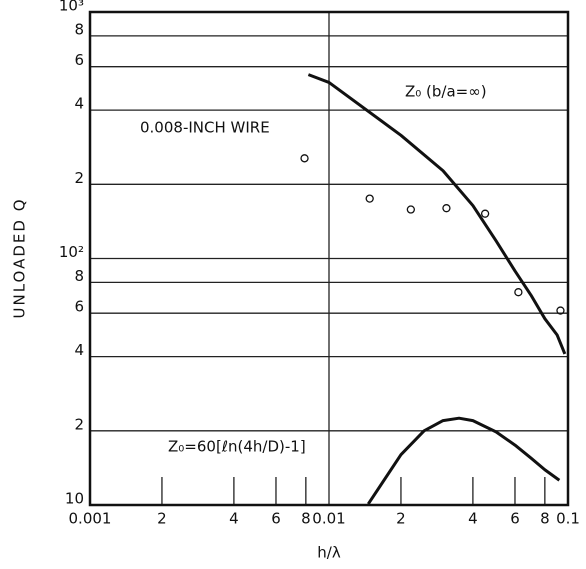 The width and height of the screenshot is (586, 569). What do you see at coordinates (71, 252) in the screenshot?
I see `y-tick-label: 10²` at bounding box center [71, 252].